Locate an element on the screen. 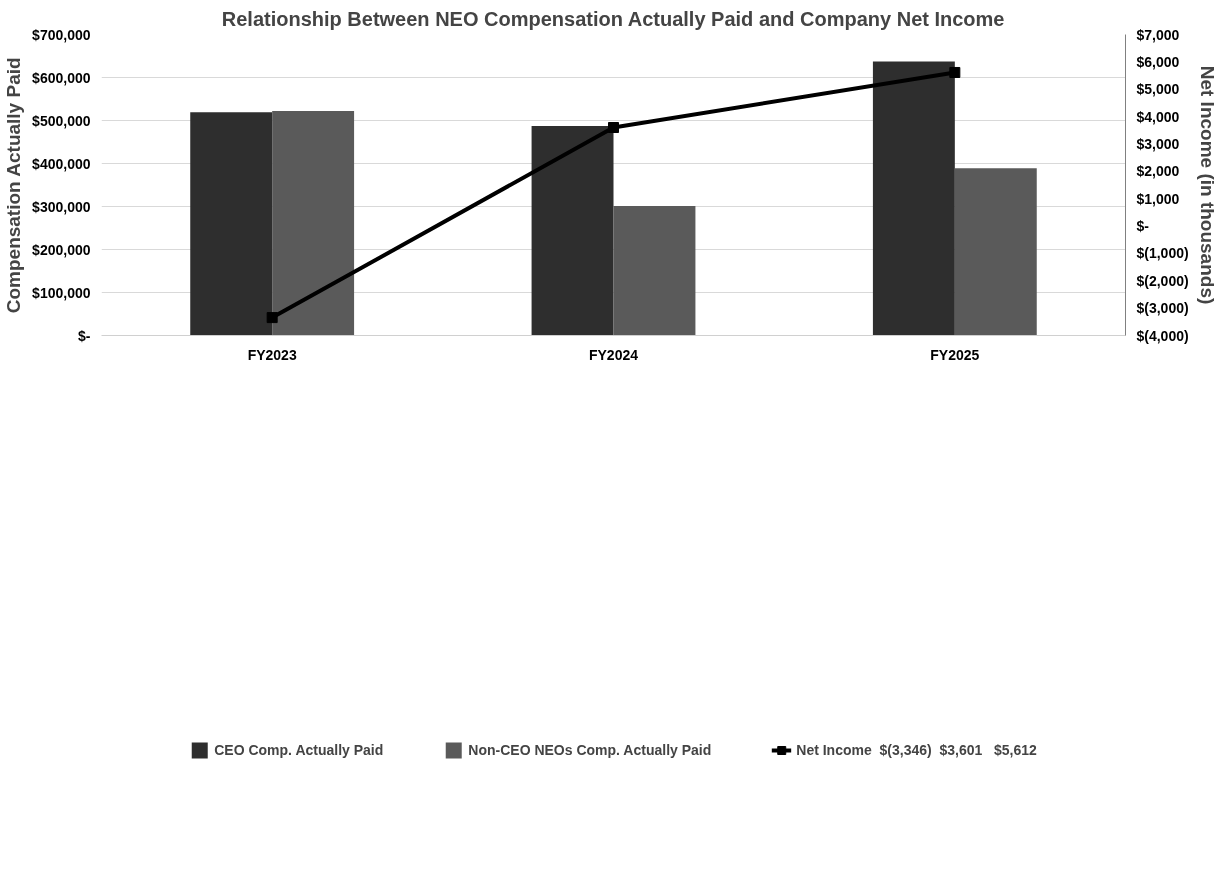 This screenshot has width=1226, height=892. y2-tick-label: $- is located at coordinates (1143, 226).